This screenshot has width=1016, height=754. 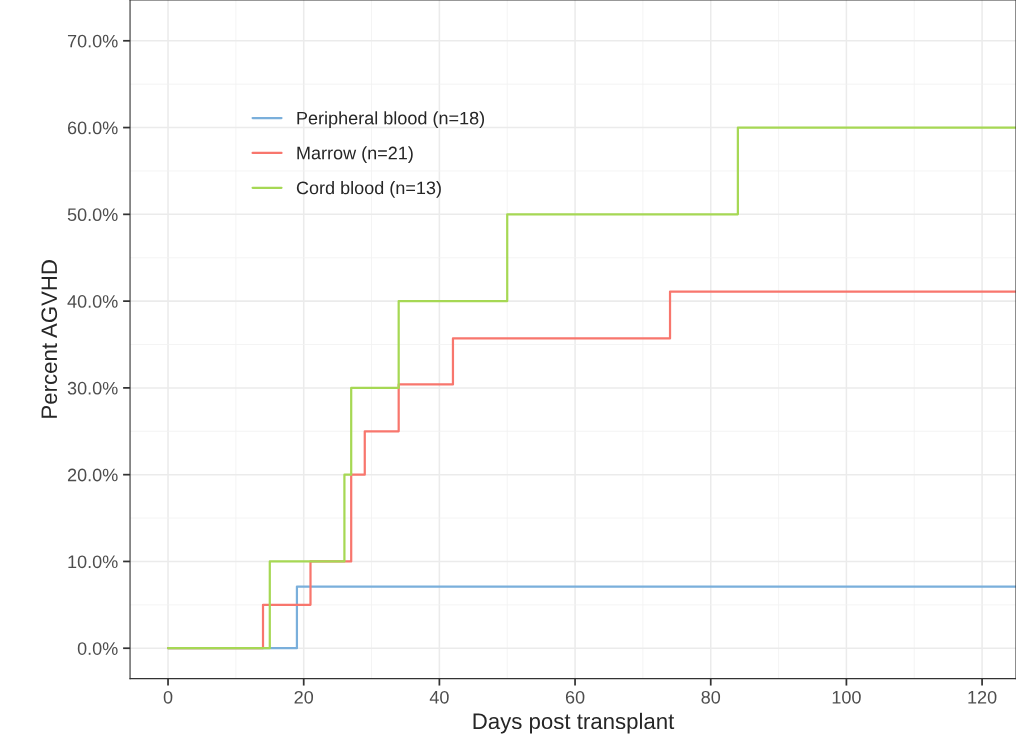 What do you see at coordinates (97, 648) in the screenshot?
I see `y-tick-label: 0.0%` at bounding box center [97, 648].